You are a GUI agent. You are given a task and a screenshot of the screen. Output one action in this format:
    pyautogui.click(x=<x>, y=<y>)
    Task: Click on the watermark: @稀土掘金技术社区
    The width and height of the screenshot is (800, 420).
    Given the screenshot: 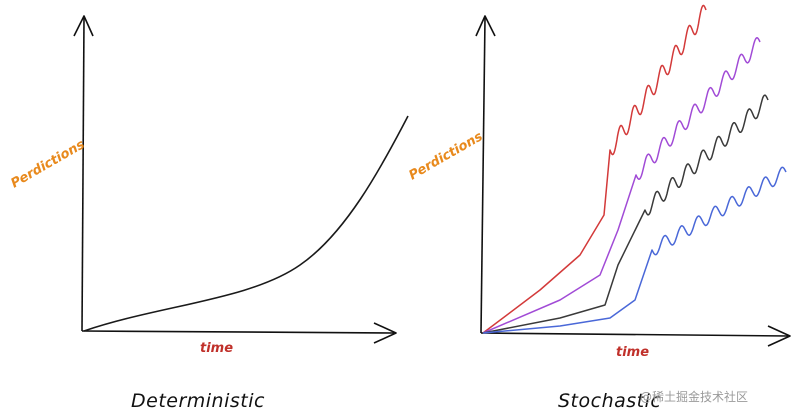 What is the action you would take?
    pyautogui.click(x=694, y=396)
    